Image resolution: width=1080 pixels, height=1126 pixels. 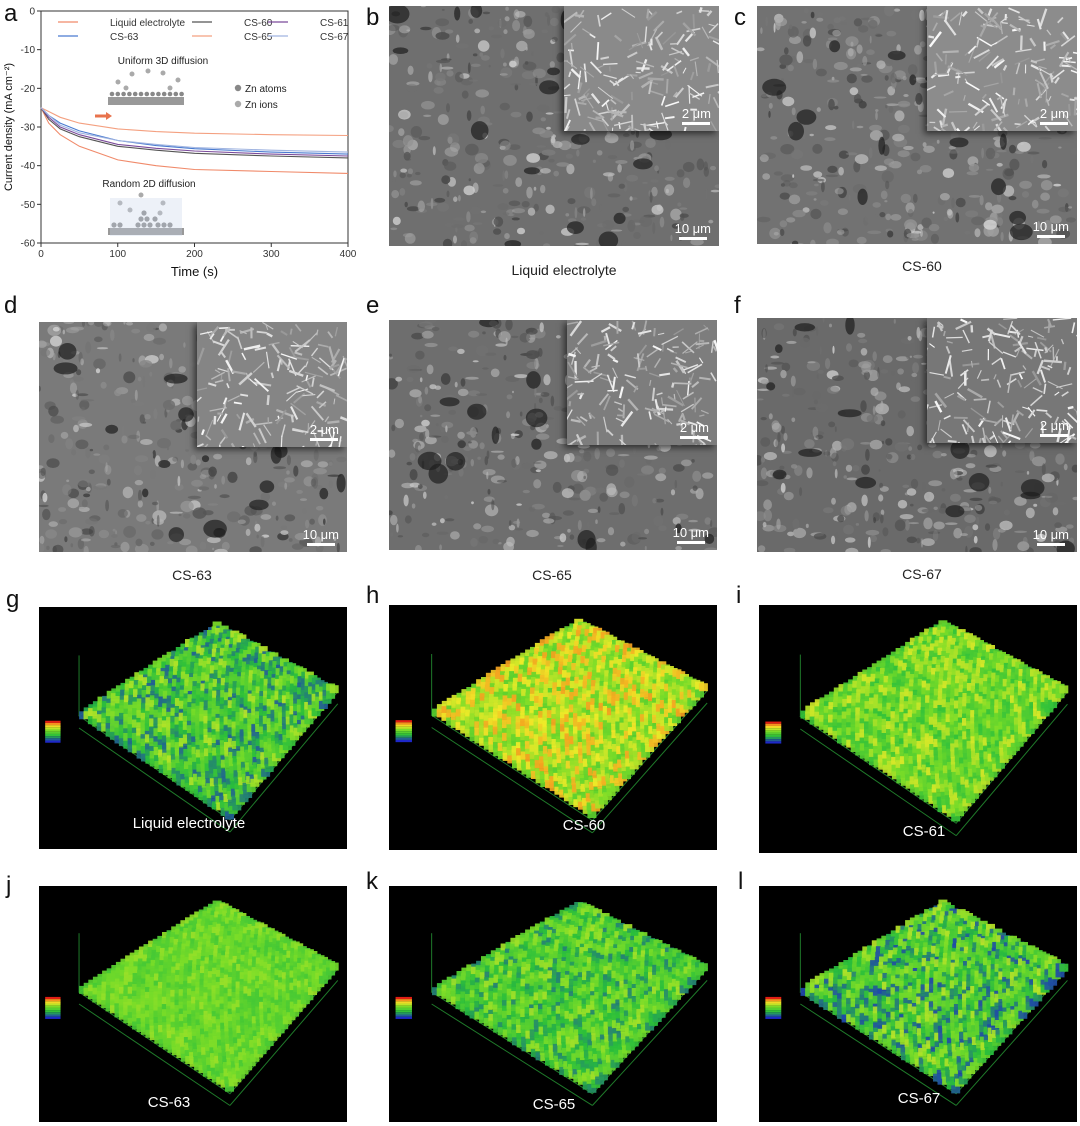 I want to click on scale-bar-line, so click(x=690, y=542).